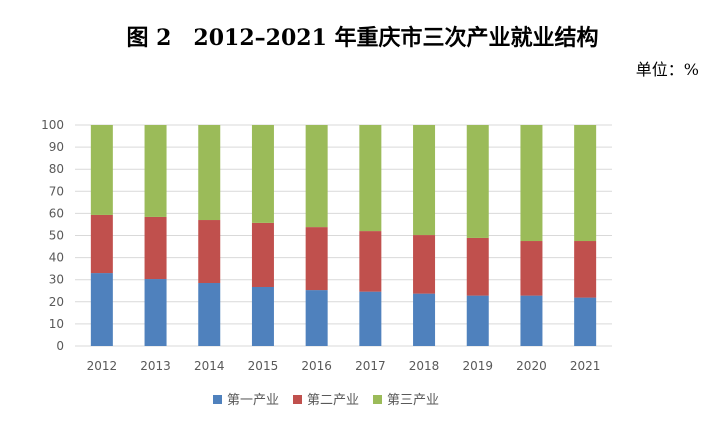 The width and height of the screenshot is (725, 426). What do you see at coordinates (667, 69) in the screenshot?
I see `unit-label: 单位：%` at bounding box center [667, 69].